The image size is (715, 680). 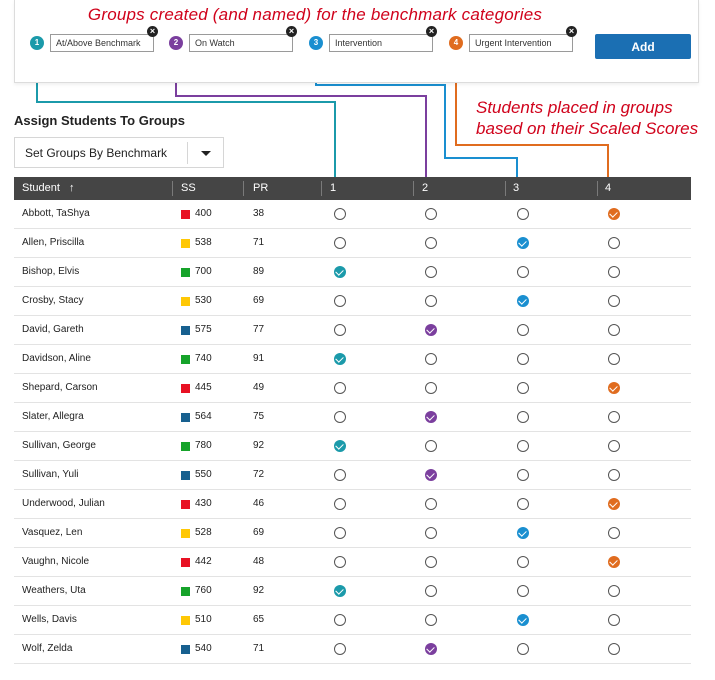 I want to click on column-ss: SS, so click(x=188, y=188).